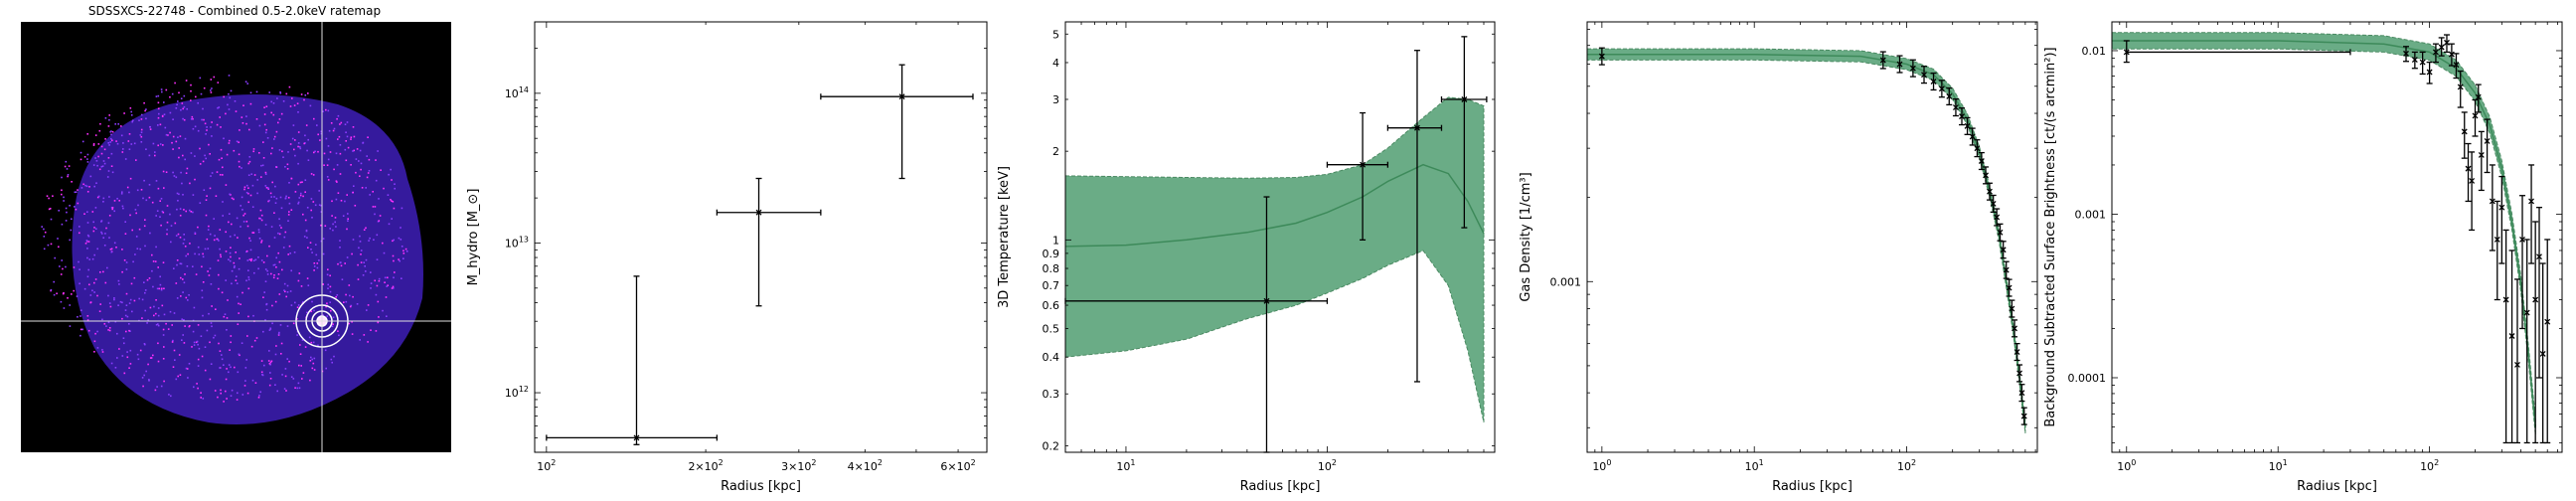 The width and height of the screenshot is (2576, 501). What do you see at coordinates (2091, 214) in the screenshot?
I see `y-tick-label: 0.001` at bounding box center [2091, 214].